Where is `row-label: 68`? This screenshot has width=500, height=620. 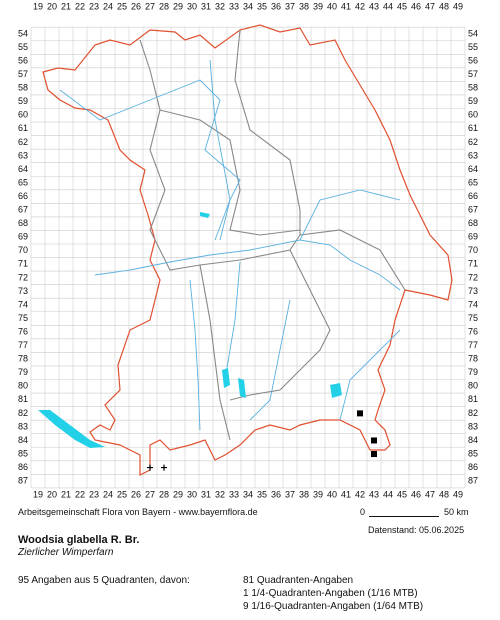
row-label: 68 is located at coordinates (473, 223).